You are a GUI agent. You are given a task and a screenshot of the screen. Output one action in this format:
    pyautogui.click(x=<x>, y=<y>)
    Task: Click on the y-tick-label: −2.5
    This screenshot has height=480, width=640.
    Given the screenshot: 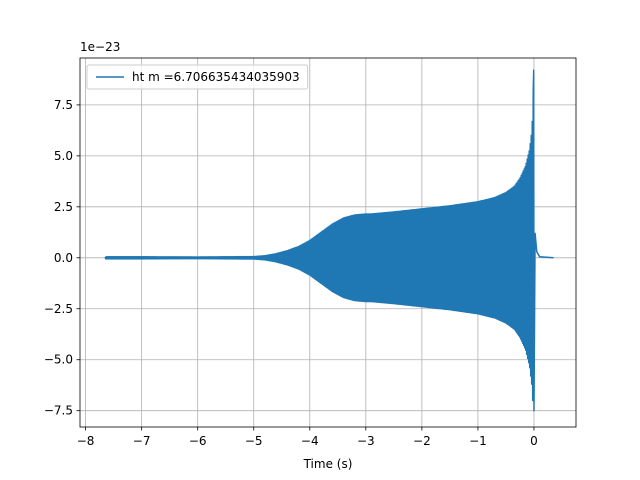 What is the action you would take?
    pyautogui.click(x=58, y=309)
    